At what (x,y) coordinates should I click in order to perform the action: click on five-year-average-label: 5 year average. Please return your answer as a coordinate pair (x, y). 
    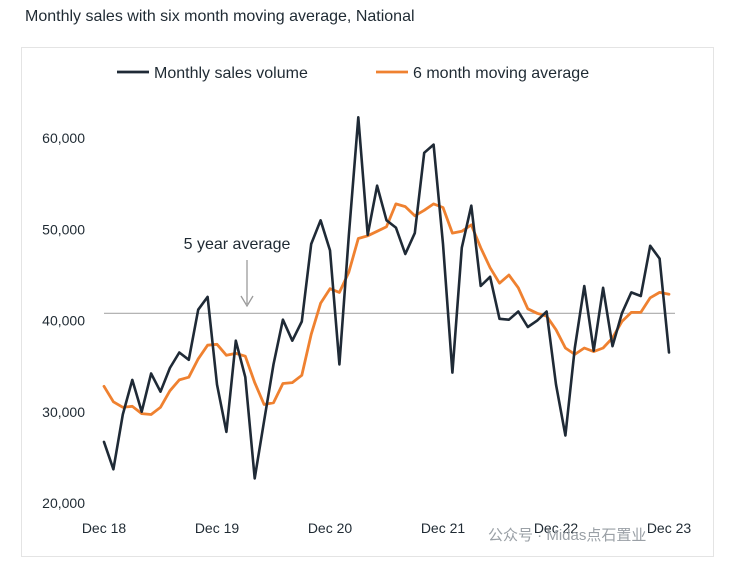
    Looking at the image, I should click on (237, 244).